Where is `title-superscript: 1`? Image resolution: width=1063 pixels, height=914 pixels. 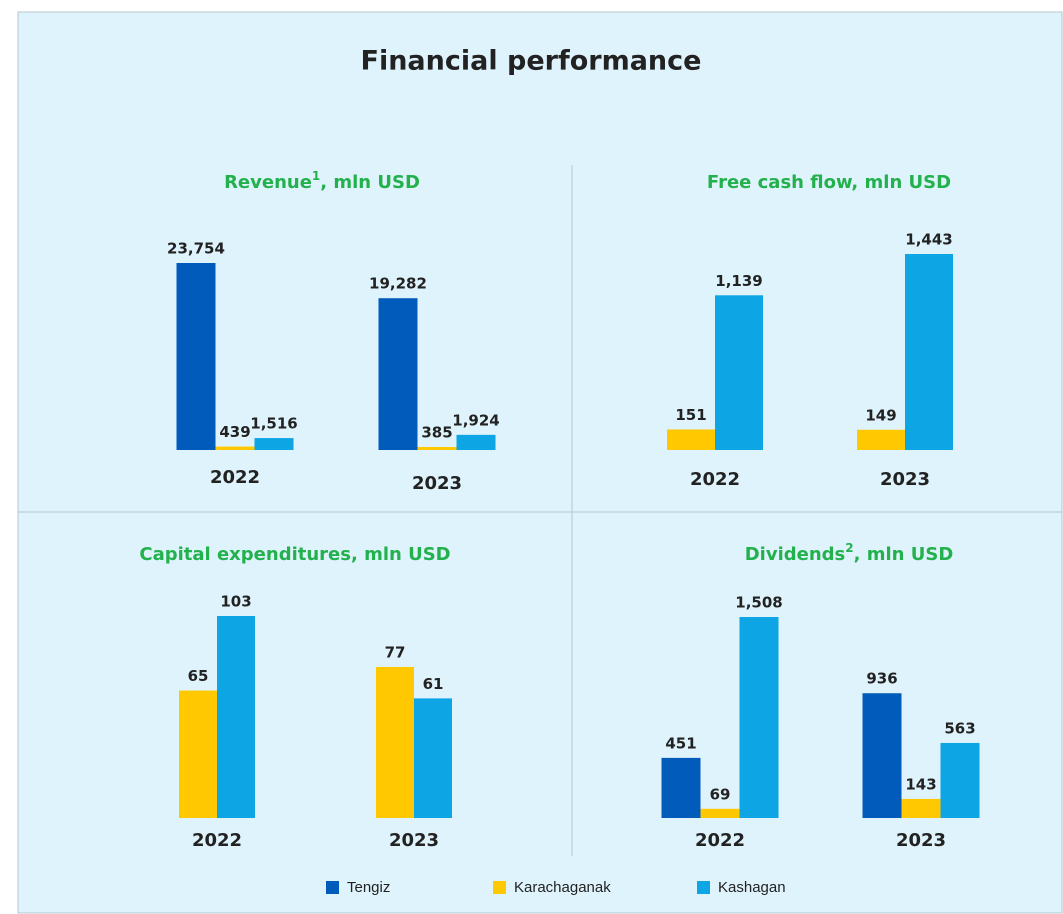
title-superscript: 1 is located at coordinates (316, 176).